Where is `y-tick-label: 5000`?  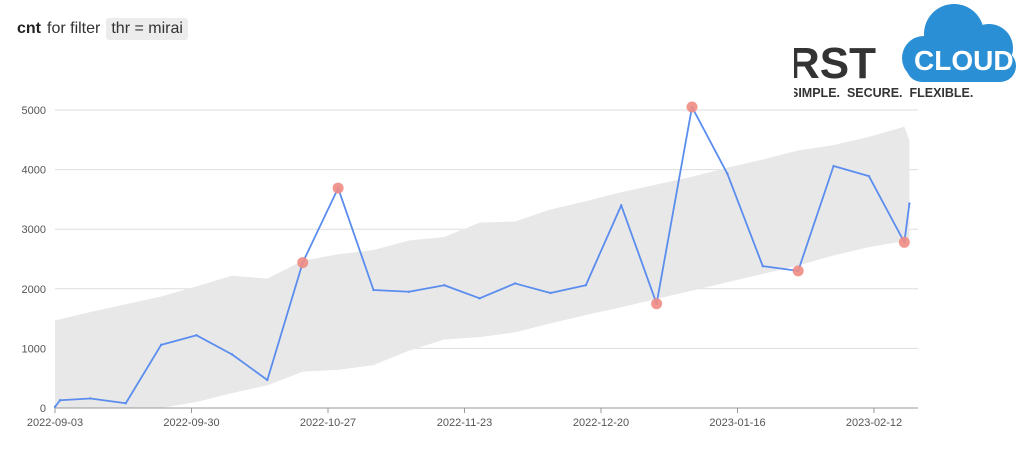 y-tick-label: 5000 is located at coordinates (34, 111).